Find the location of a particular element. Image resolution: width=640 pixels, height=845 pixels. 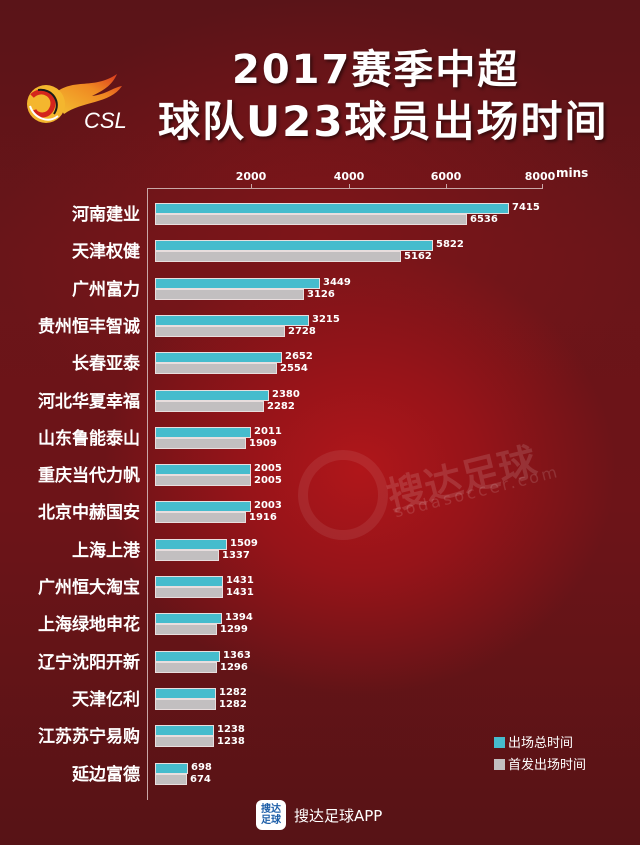

legend-item-total: 出场总时间 is located at coordinates (533, 741).